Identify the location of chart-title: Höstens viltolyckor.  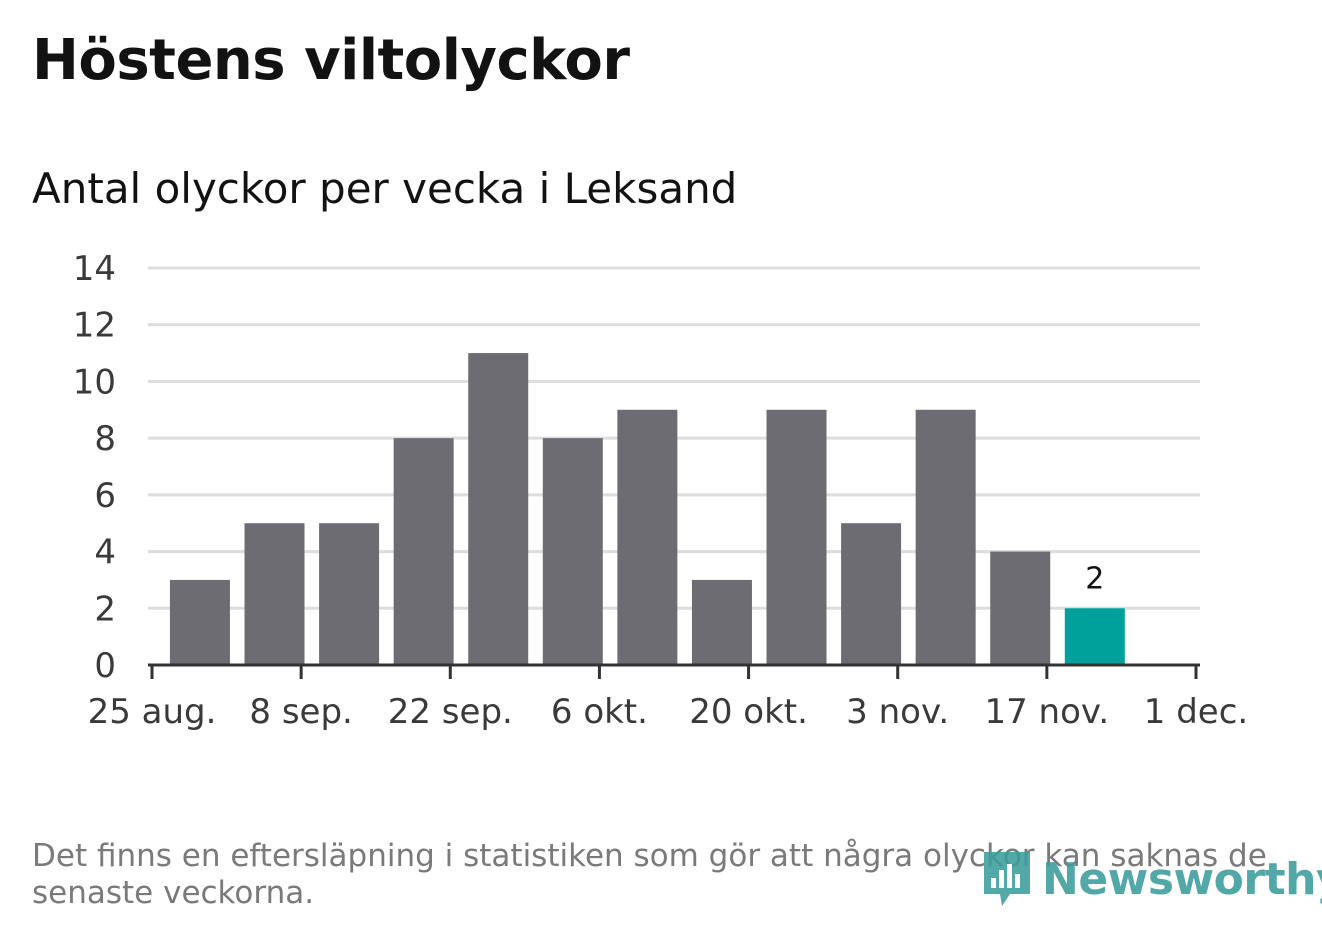
(331, 60).